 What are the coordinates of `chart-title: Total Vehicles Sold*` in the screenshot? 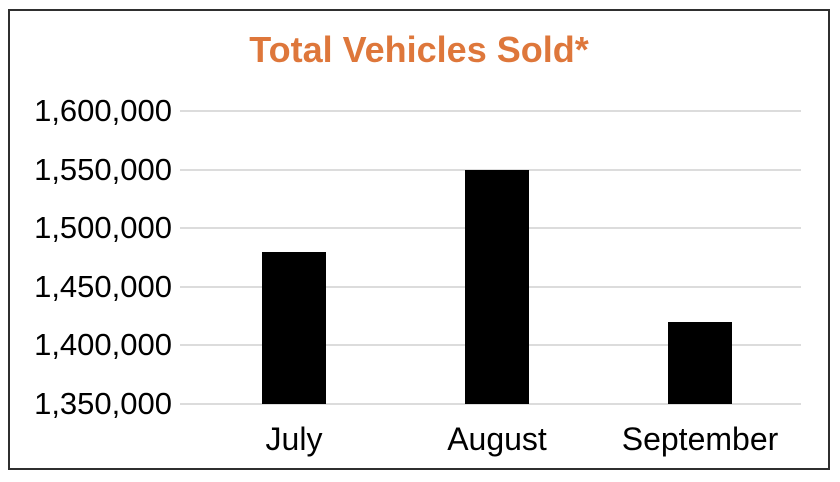 It's located at (419, 49).